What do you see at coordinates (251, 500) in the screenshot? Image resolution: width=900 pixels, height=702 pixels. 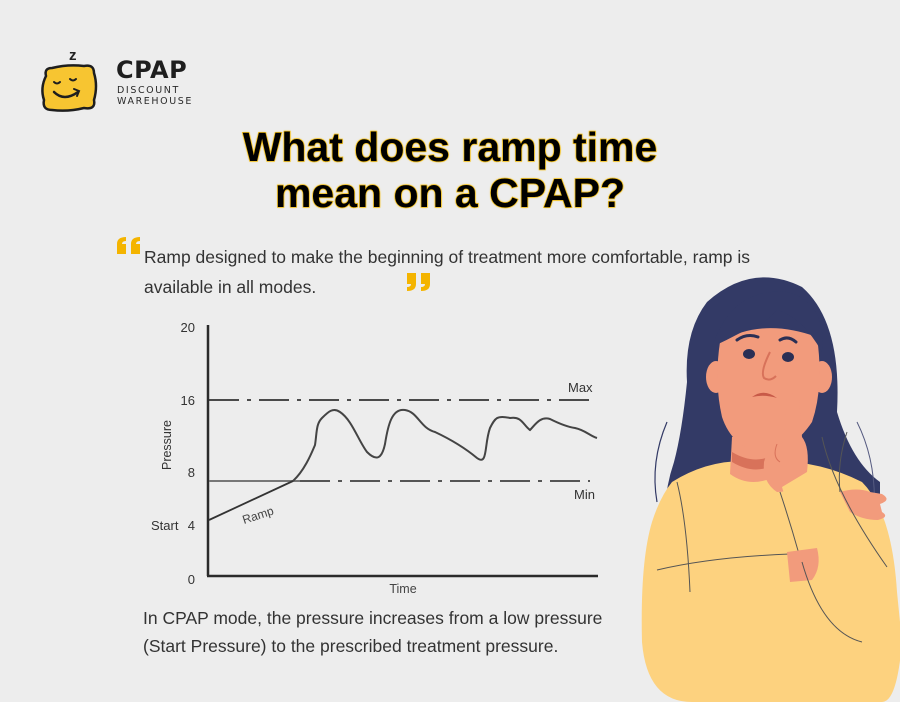 I see `ramp-line` at bounding box center [251, 500].